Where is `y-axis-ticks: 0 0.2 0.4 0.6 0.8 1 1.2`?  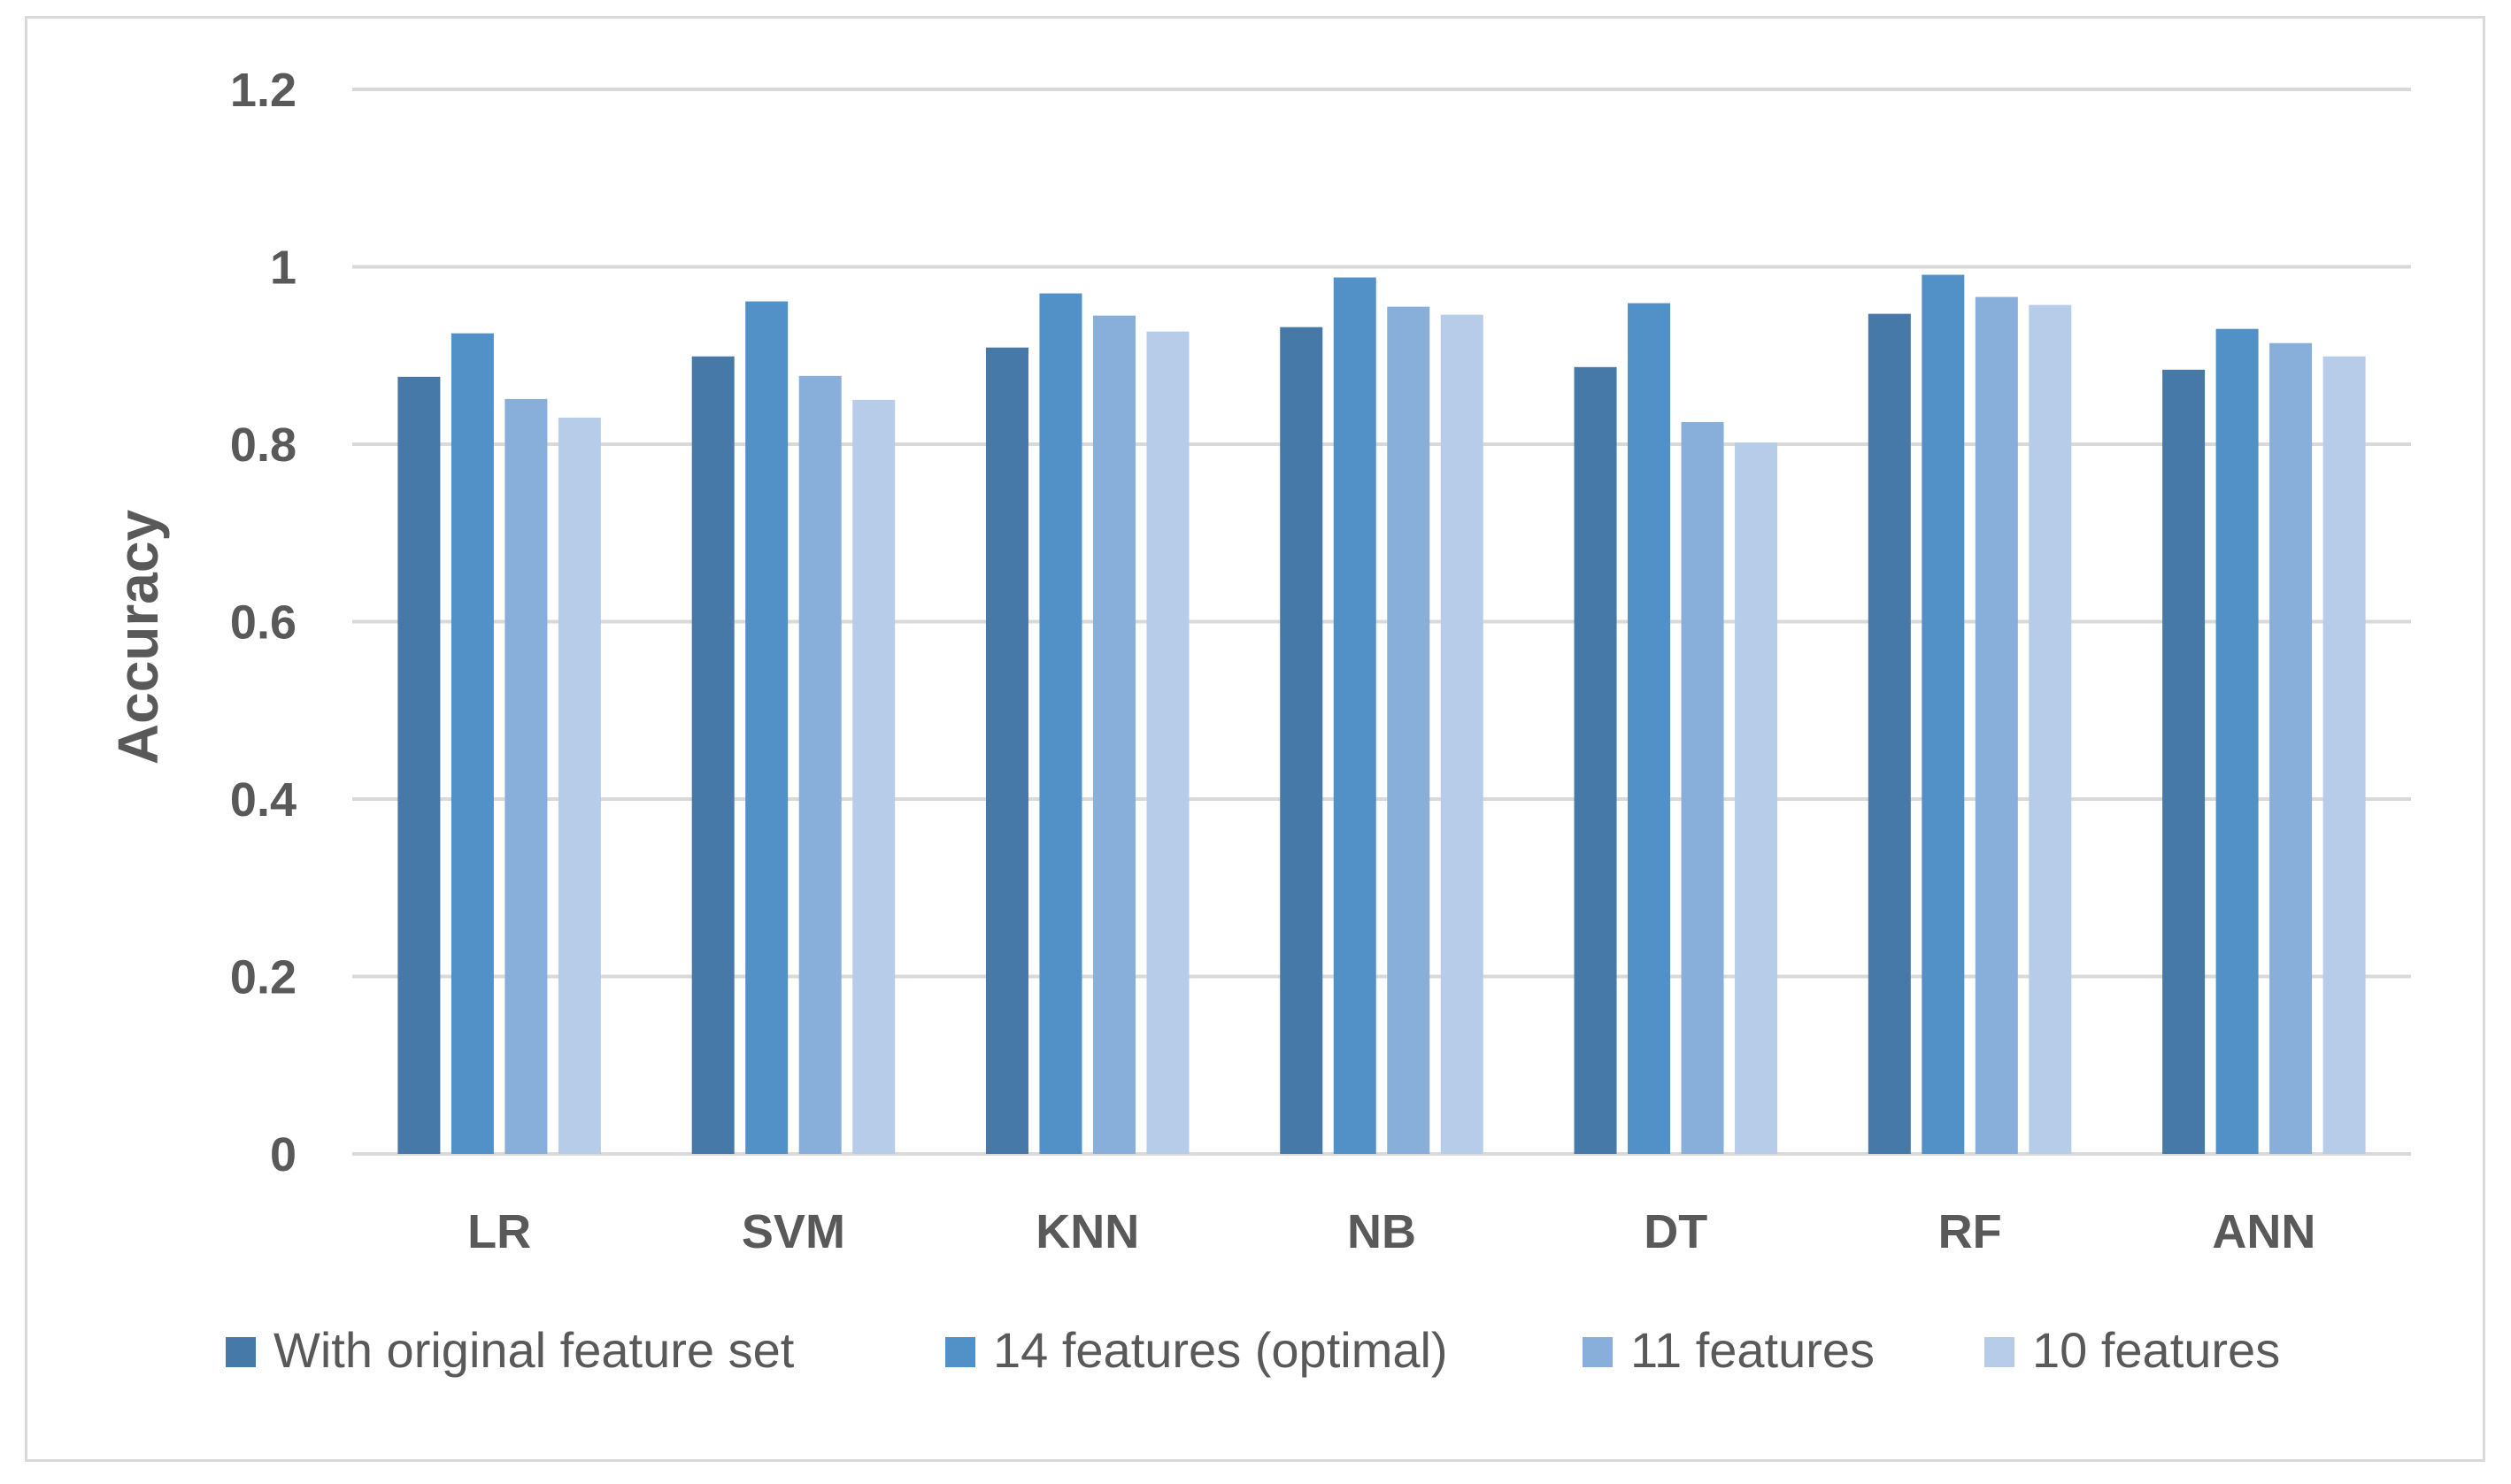
y-axis-ticks: 0 0.2 0.4 0.6 0.8 1 1.2 is located at coordinates (263, 622).